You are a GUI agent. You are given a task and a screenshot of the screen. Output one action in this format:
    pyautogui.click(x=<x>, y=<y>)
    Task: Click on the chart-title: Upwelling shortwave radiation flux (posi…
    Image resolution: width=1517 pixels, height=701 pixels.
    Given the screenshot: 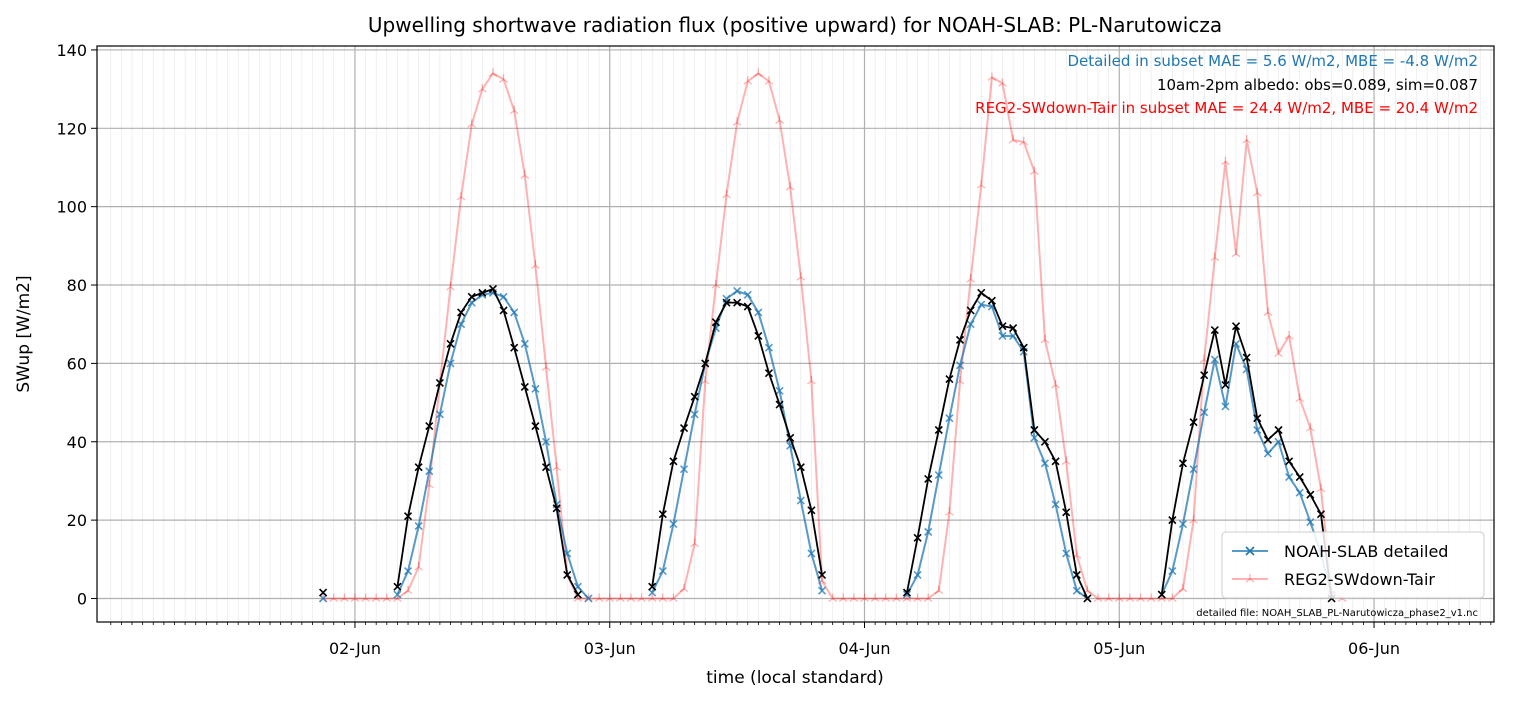 What is the action you would take?
    pyautogui.click(x=795, y=25)
    